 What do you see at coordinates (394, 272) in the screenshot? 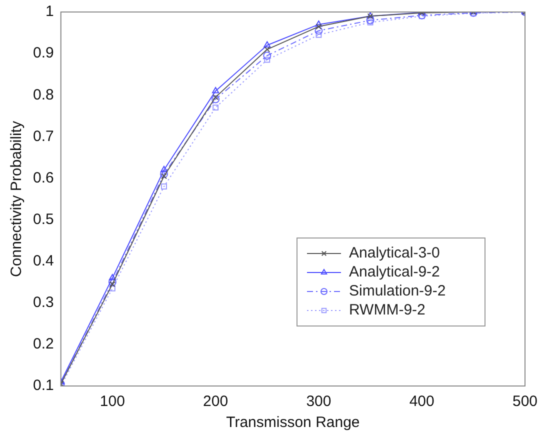
I see `legend-label: Analytical-9-2` at bounding box center [394, 272].